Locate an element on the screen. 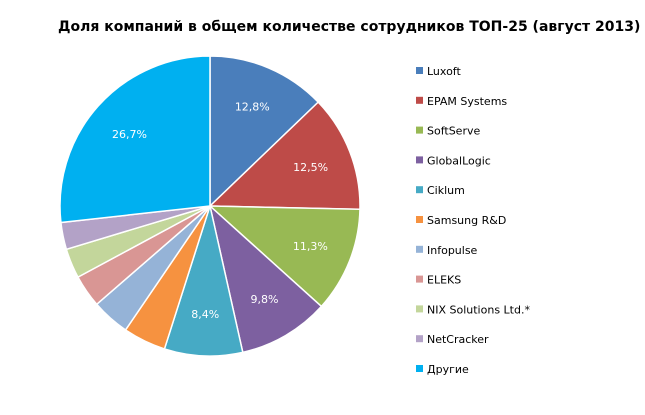  legend-swatch-netcracker is located at coordinates (419, 339).